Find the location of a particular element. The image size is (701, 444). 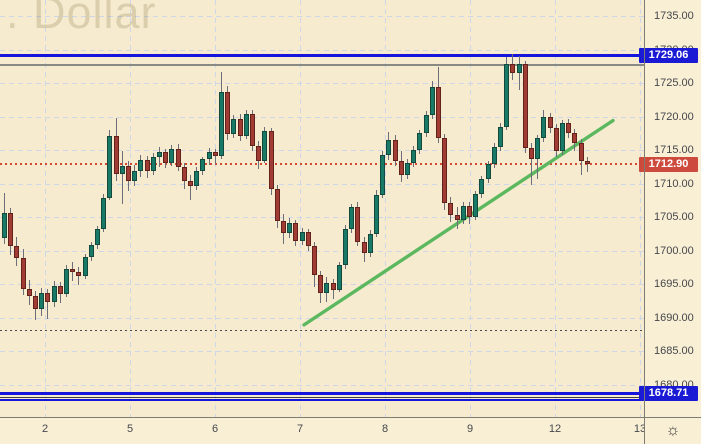

price-badge-lower: 1678.71 is located at coordinates (668, 393).